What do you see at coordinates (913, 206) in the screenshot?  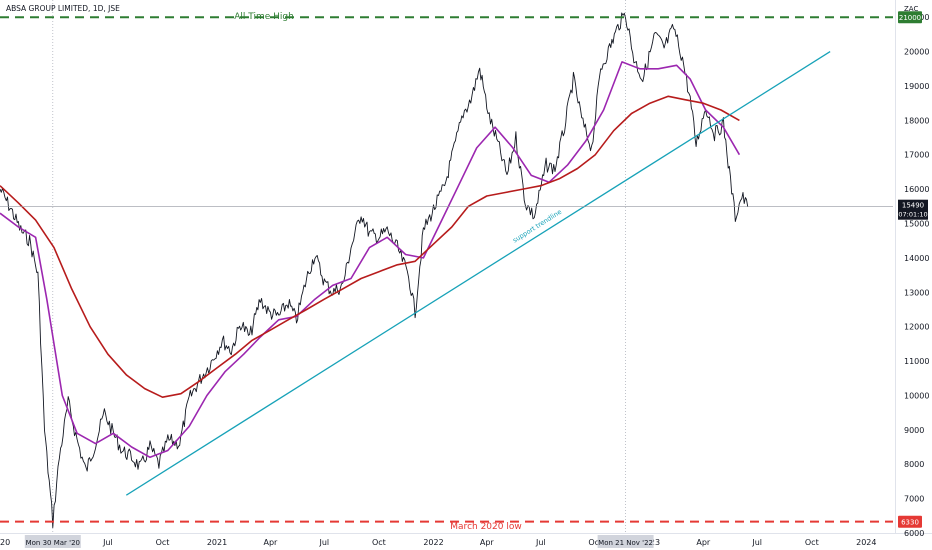 I see `last-price-badge: 15490` at bounding box center [913, 206].